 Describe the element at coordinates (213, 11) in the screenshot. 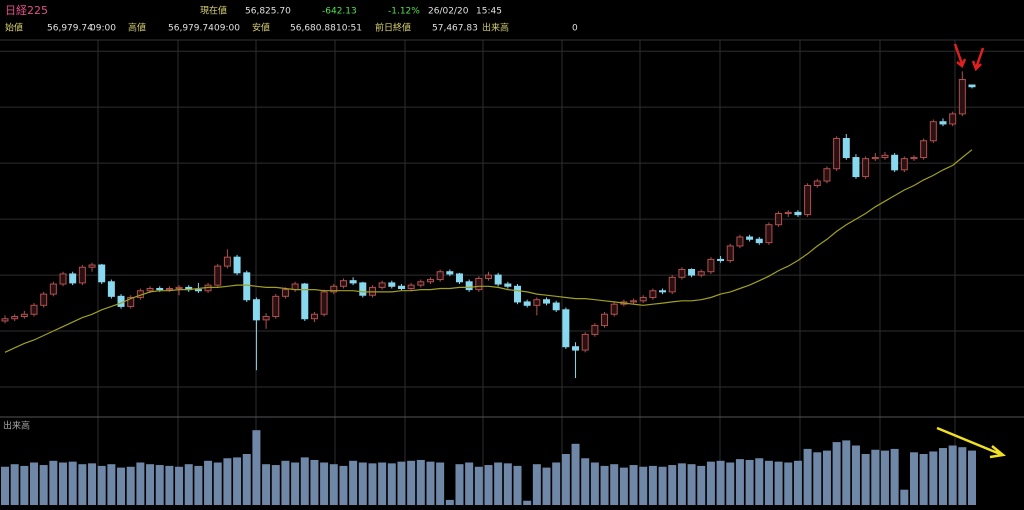

I see `label: 現在値` at that location.